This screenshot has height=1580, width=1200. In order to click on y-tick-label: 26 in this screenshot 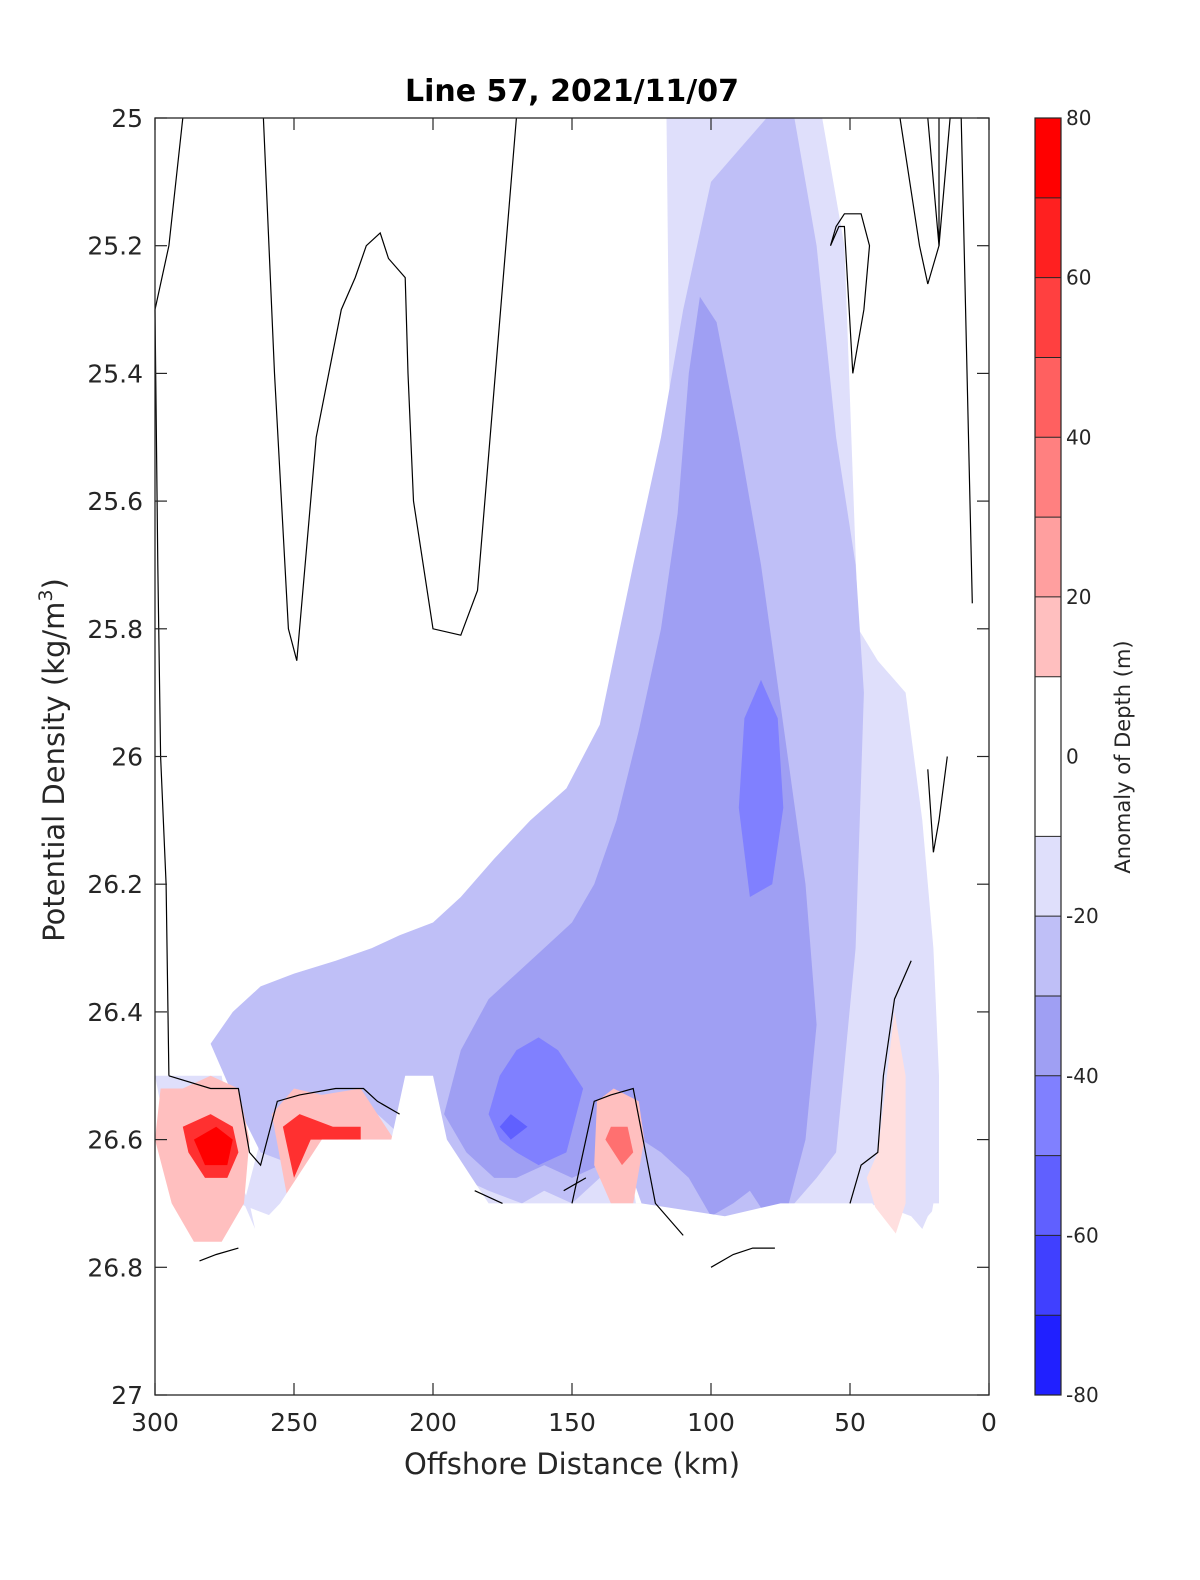, I will do `click(127, 757)`.